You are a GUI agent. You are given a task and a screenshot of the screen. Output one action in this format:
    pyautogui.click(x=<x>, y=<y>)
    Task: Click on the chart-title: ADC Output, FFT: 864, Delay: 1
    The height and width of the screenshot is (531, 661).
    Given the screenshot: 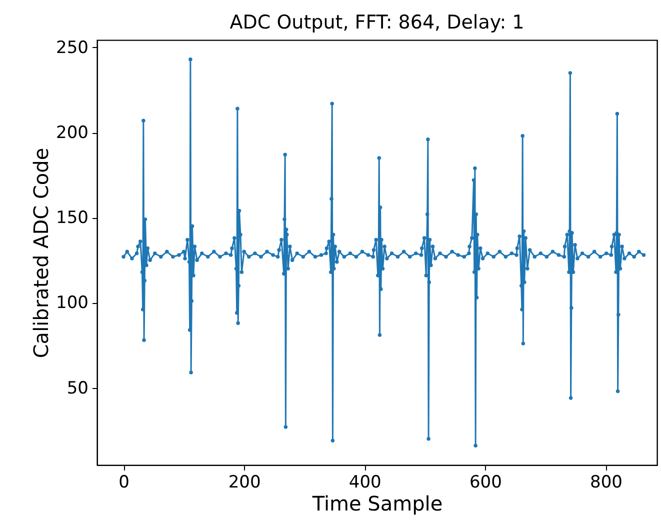 What is the action you would take?
    pyautogui.click(x=377, y=22)
    